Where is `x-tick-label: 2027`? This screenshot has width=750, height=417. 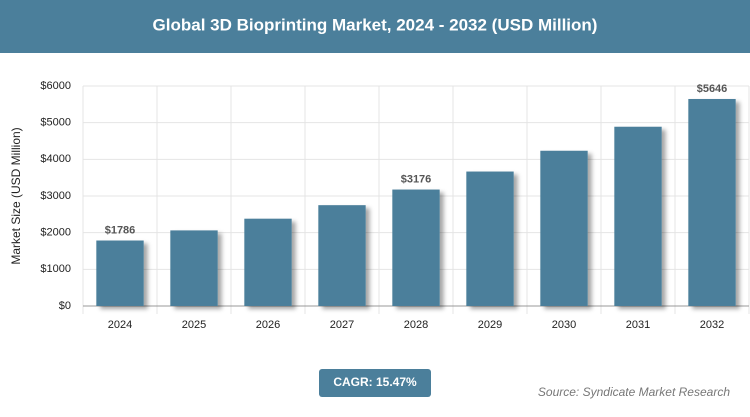
x-tick-label: 2027 is located at coordinates (342, 325).